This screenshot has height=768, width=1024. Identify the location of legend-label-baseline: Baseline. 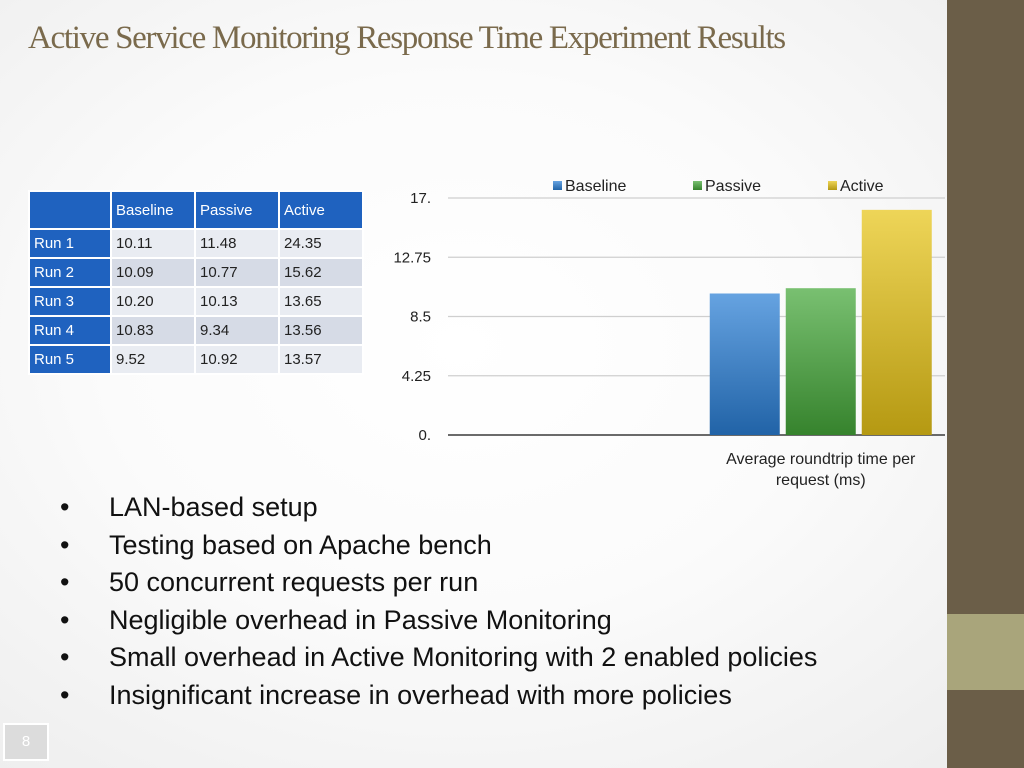
(595, 186).